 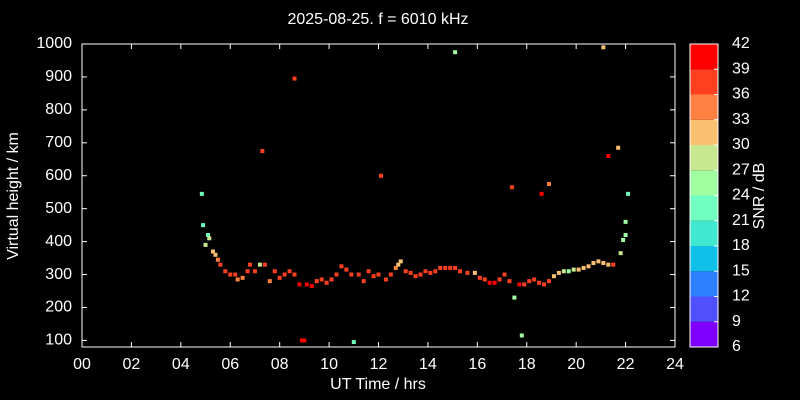 What do you see at coordinates (741, 94) in the screenshot?
I see `colorbar-tick-label: 36` at bounding box center [741, 94].